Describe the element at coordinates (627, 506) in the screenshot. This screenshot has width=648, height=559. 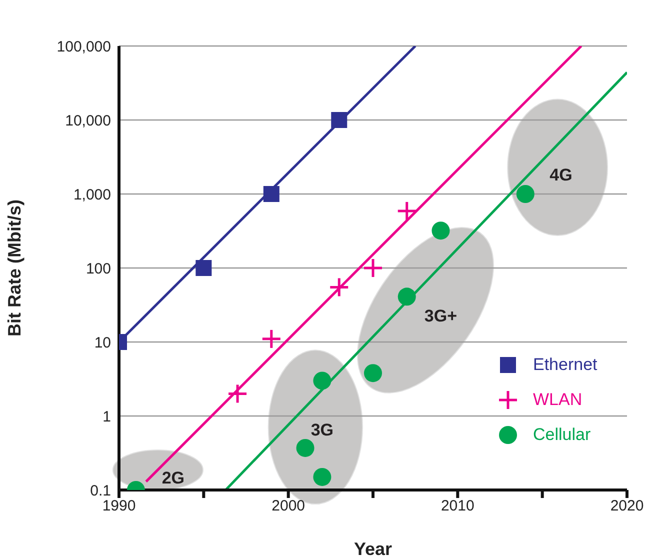
I see `x-tick-label: 2020` at that location.